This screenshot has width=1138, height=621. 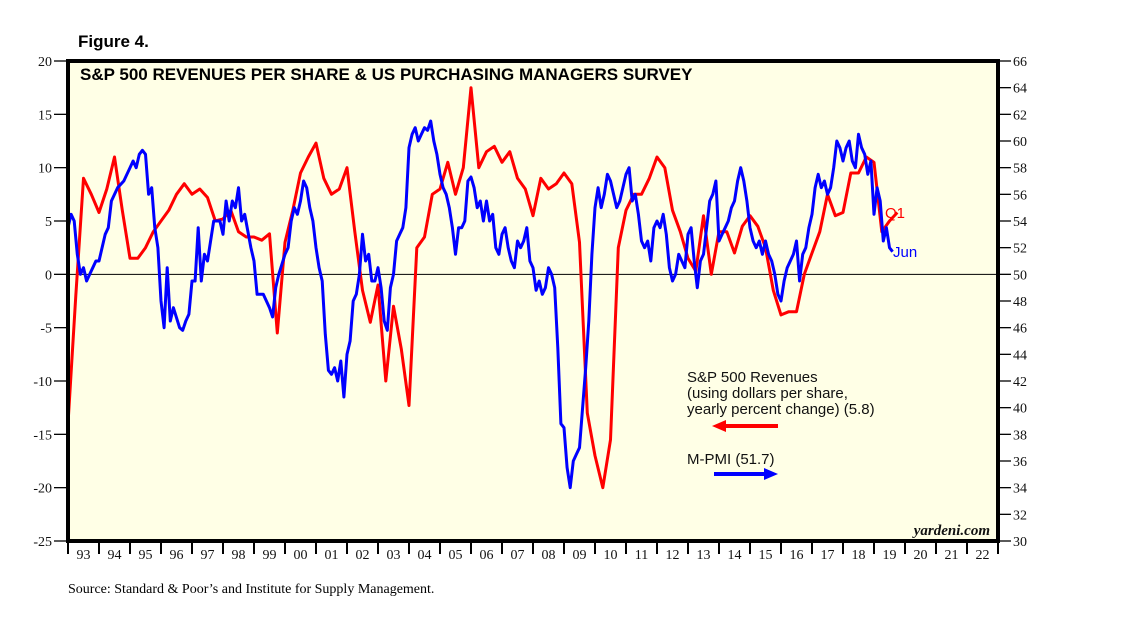 What do you see at coordinates (1020, 409) in the screenshot?
I see `right-tick-label: 40` at bounding box center [1020, 409].